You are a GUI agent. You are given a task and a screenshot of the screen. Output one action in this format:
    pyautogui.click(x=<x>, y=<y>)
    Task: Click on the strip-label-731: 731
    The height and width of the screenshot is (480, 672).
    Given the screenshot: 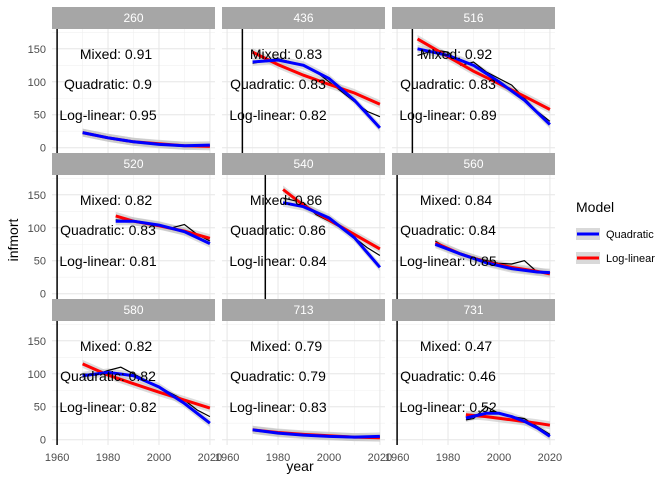 What is the action you would take?
    pyautogui.click(x=473, y=310)
    